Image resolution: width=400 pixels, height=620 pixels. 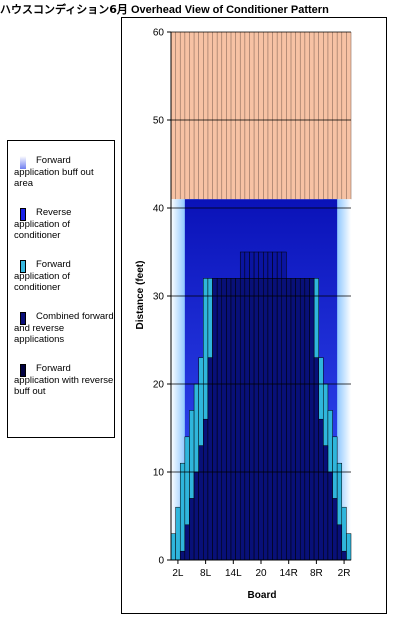 I want to click on x-axis-label: Board, so click(x=262, y=595).